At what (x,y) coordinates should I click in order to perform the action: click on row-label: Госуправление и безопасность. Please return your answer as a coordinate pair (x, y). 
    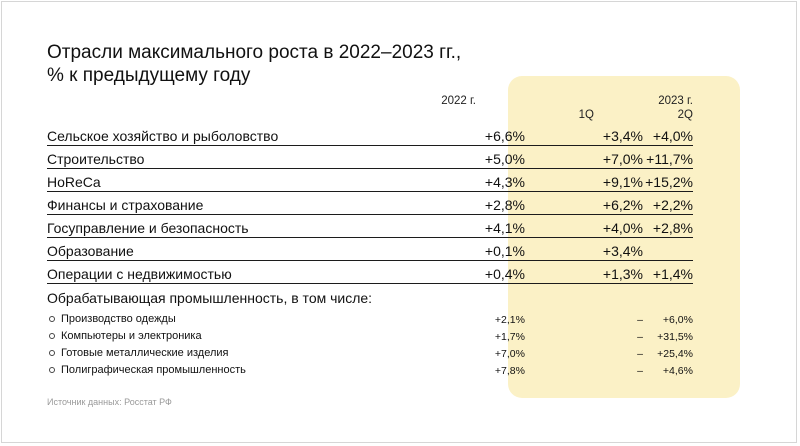
    Looking at the image, I should click on (148, 228).